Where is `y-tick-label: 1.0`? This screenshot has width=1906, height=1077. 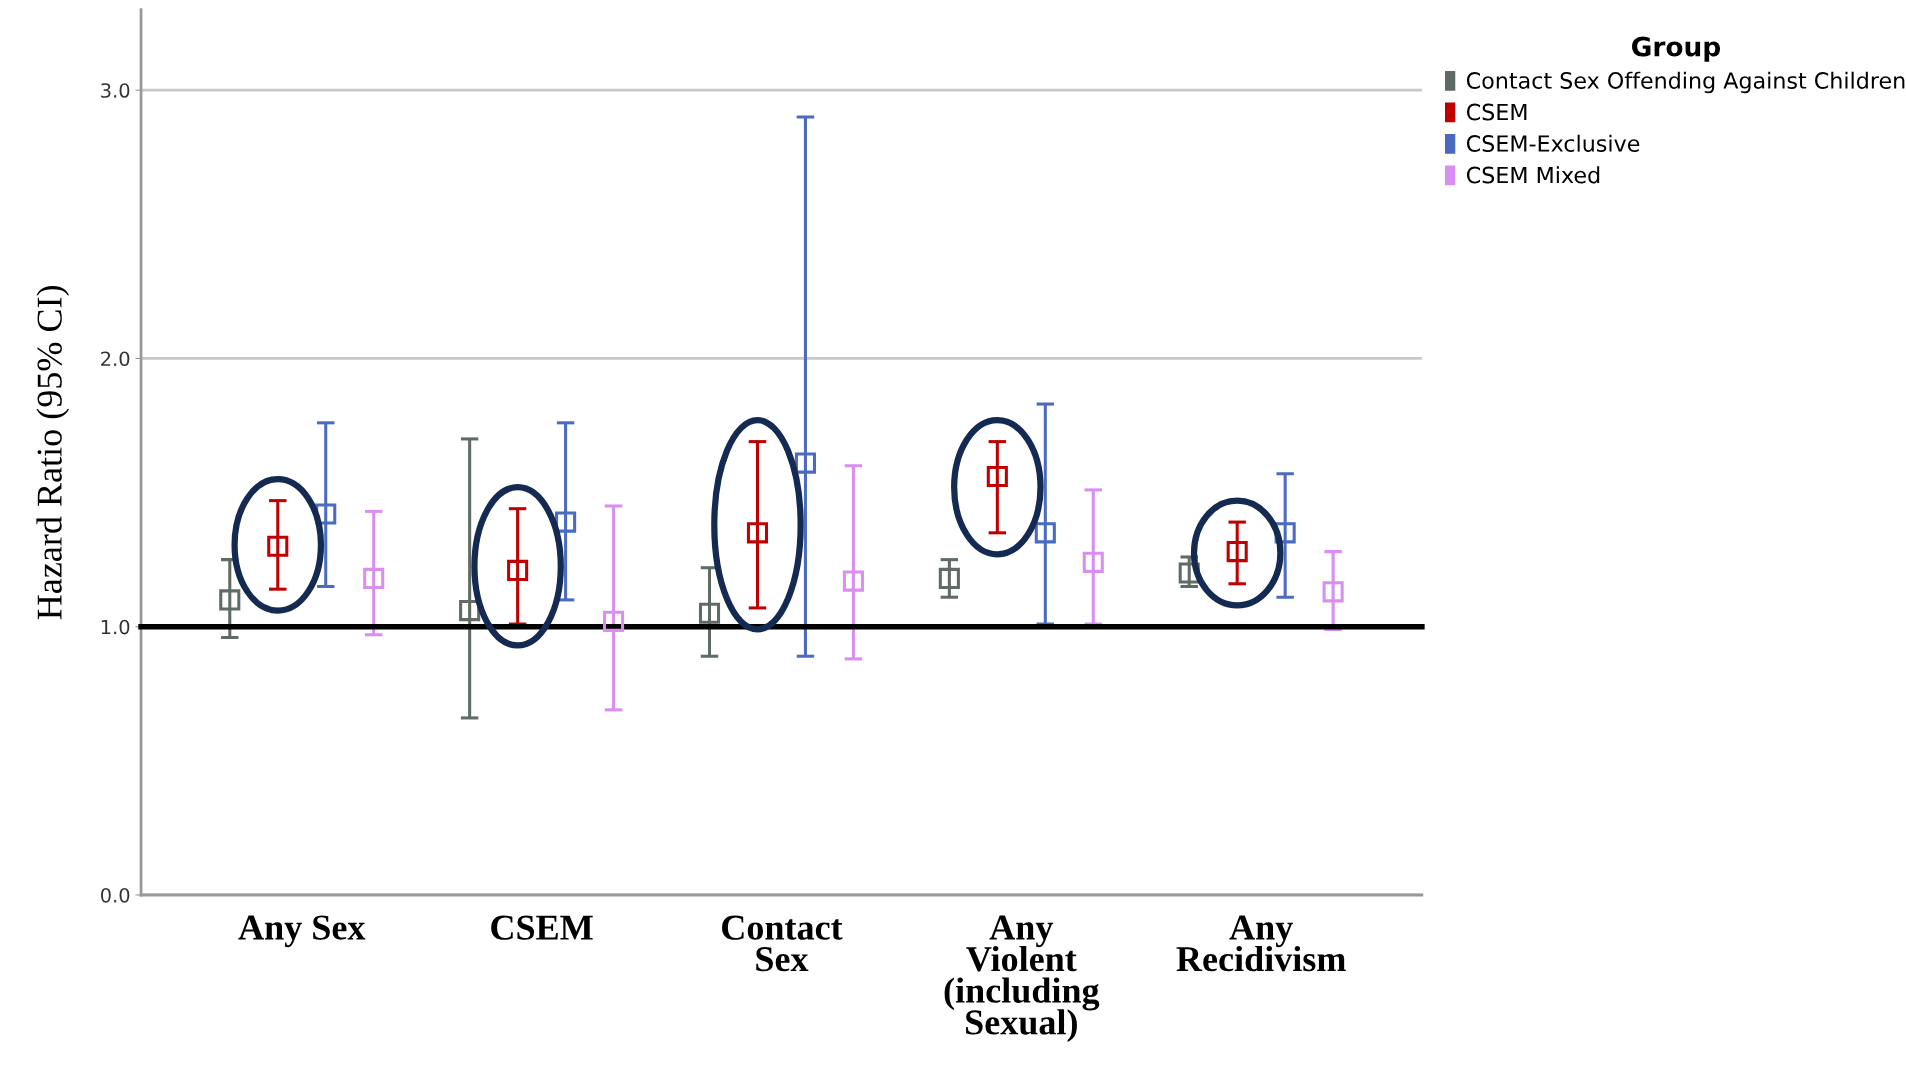 y-tick-label: 1.0 is located at coordinates (115, 627).